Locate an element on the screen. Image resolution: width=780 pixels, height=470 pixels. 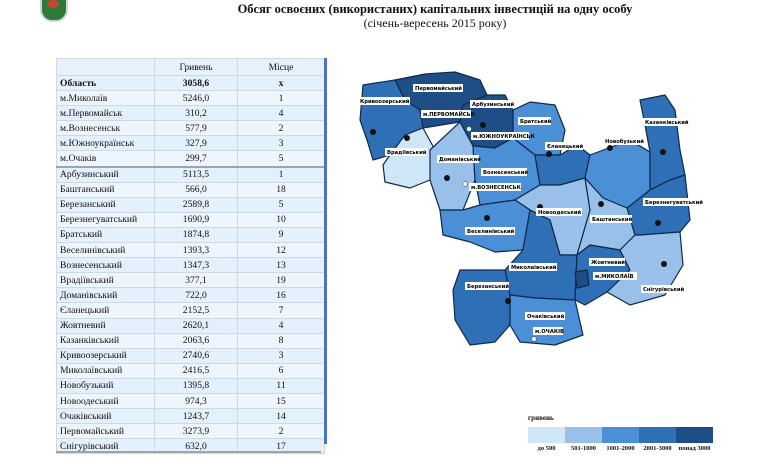
cell-name: м.Южноукраїнськ is located at coordinates (105, 143).